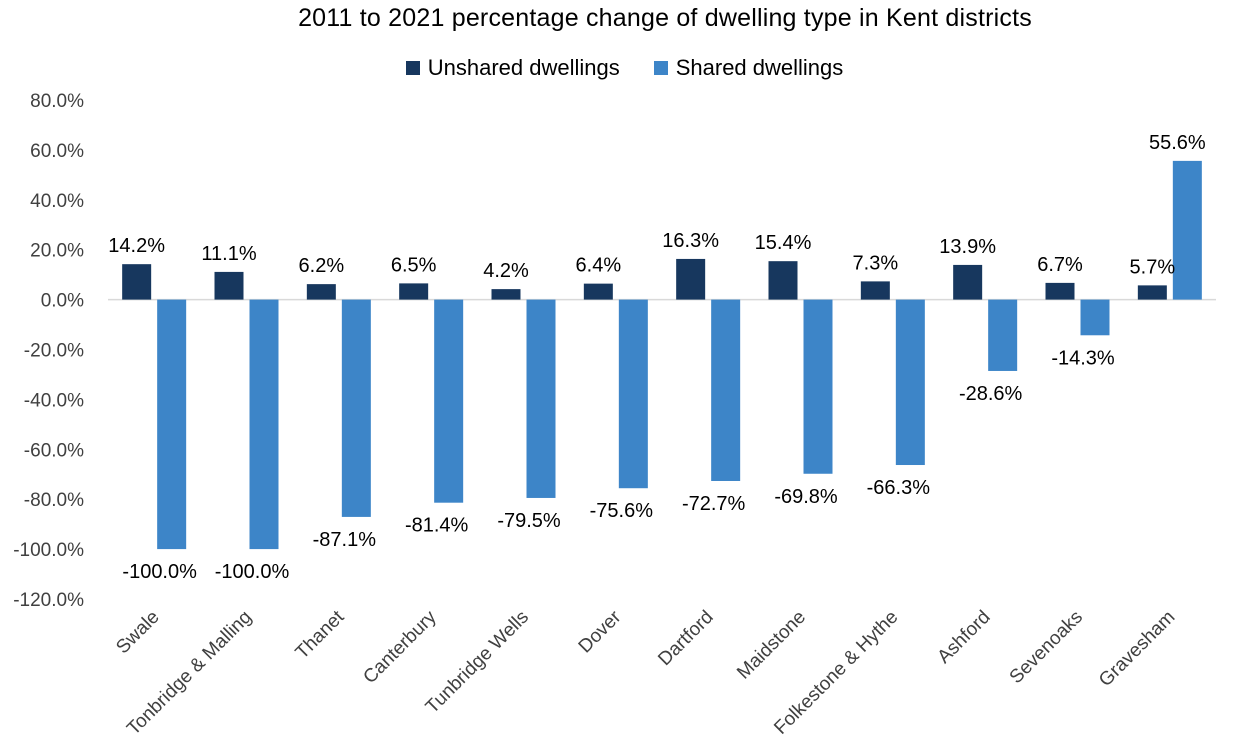  What do you see at coordinates (876, 263) in the screenshot?
I see `data-label-unshared: 7.3%` at bounding box center [876, 263].